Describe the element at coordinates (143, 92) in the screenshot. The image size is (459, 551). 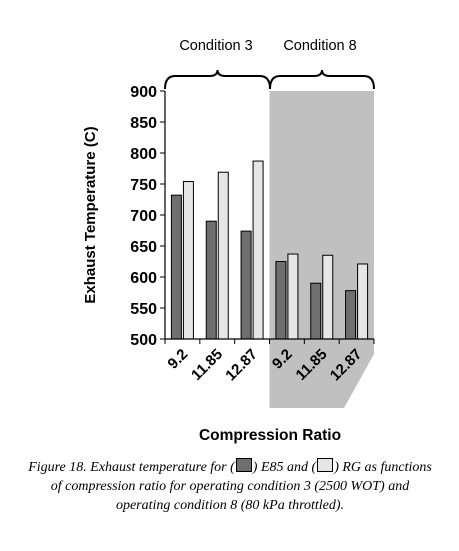
I see `y-tick-label: 900` at that location.